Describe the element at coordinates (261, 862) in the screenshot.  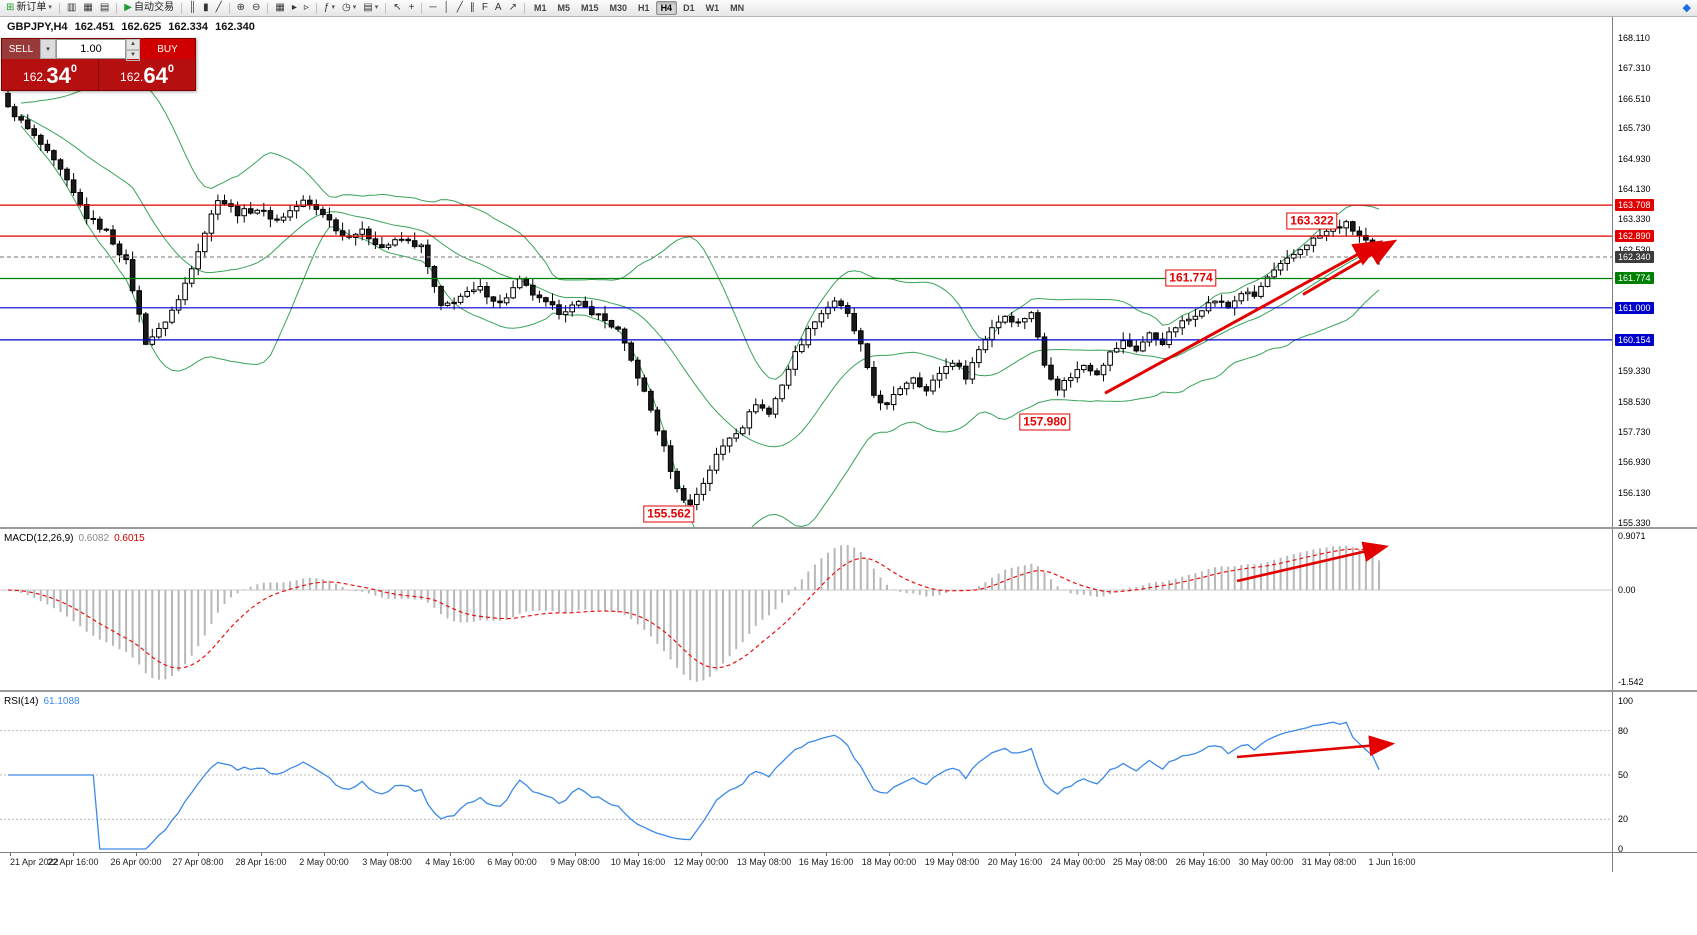
I see `time-tick-label: 28 Apr 16:00` at that location.